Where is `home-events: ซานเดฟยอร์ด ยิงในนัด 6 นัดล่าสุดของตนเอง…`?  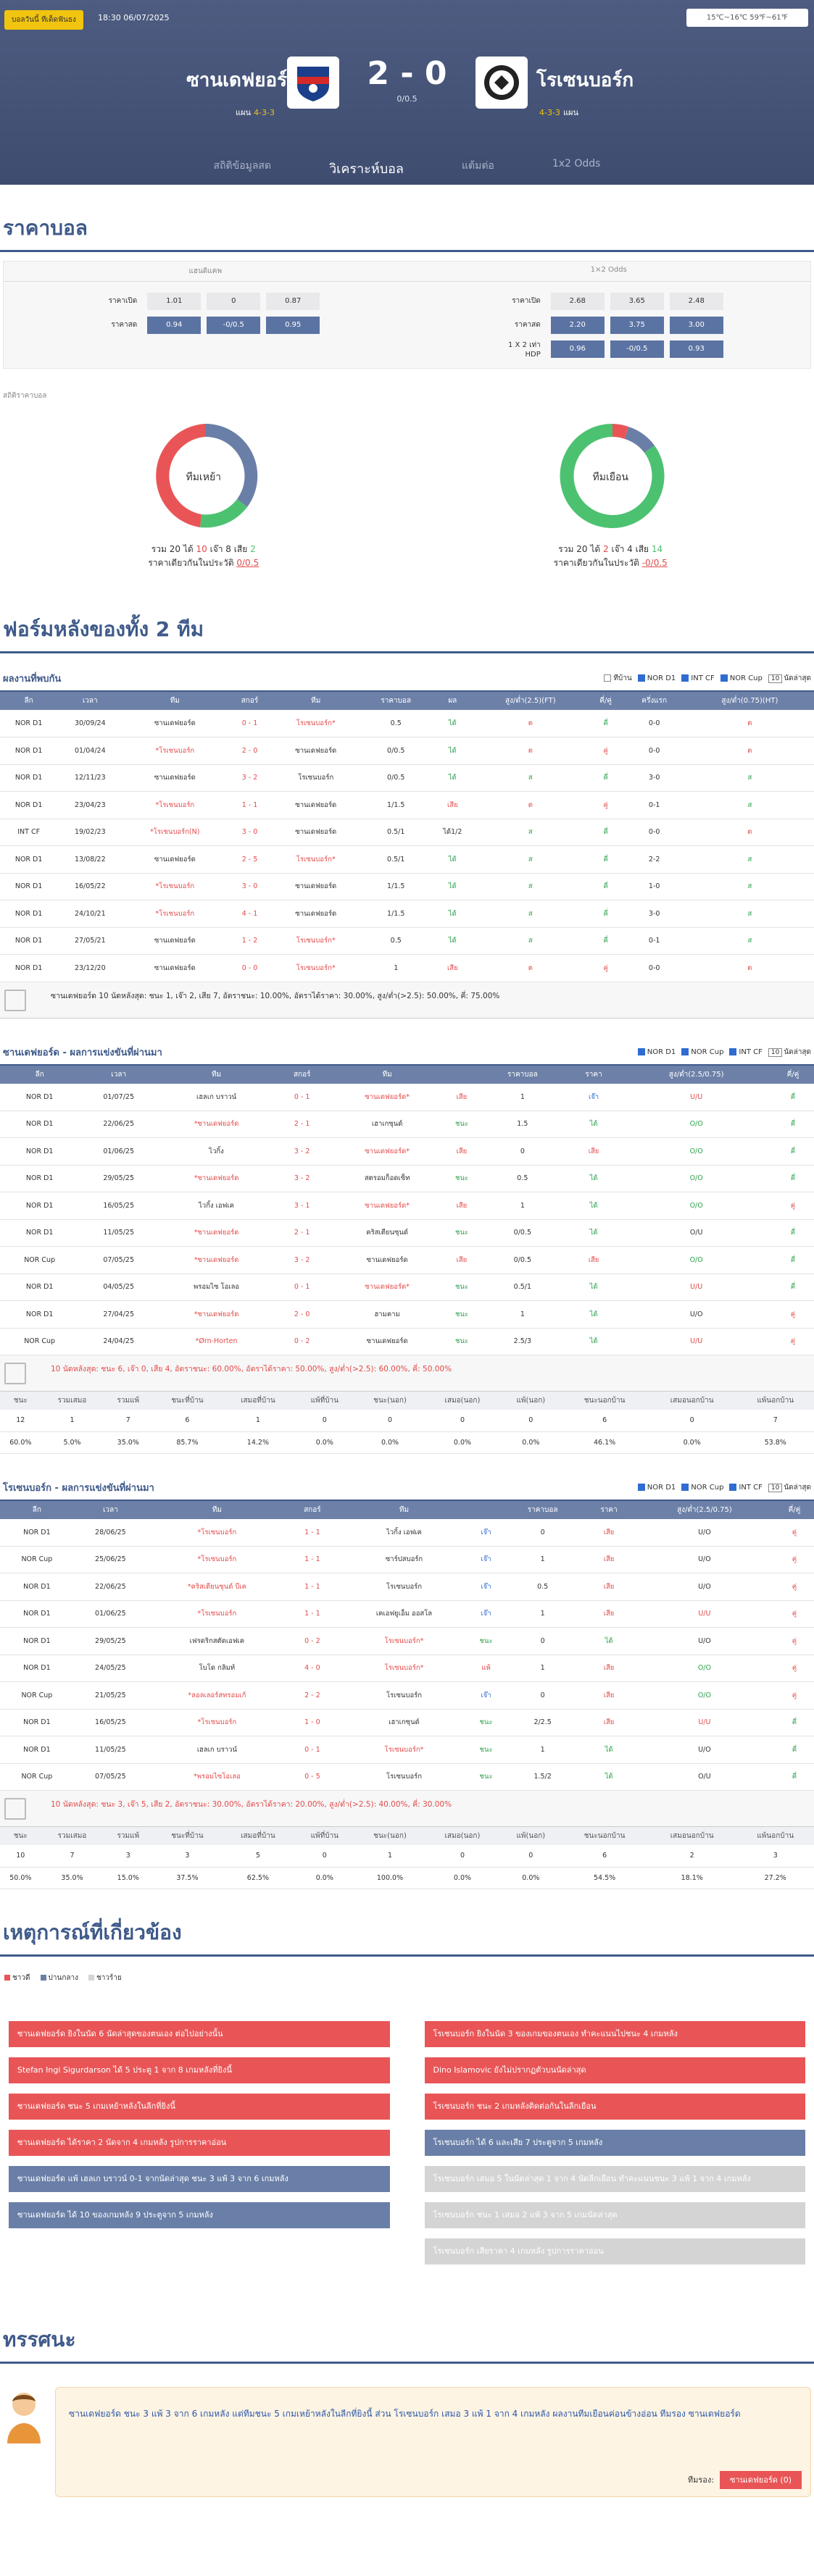
home-events: ซานเดฟยอร์ด ยิงในนัด 6 นัดล่าสุดของตนเอง… is located at coordinates (199, 2147).